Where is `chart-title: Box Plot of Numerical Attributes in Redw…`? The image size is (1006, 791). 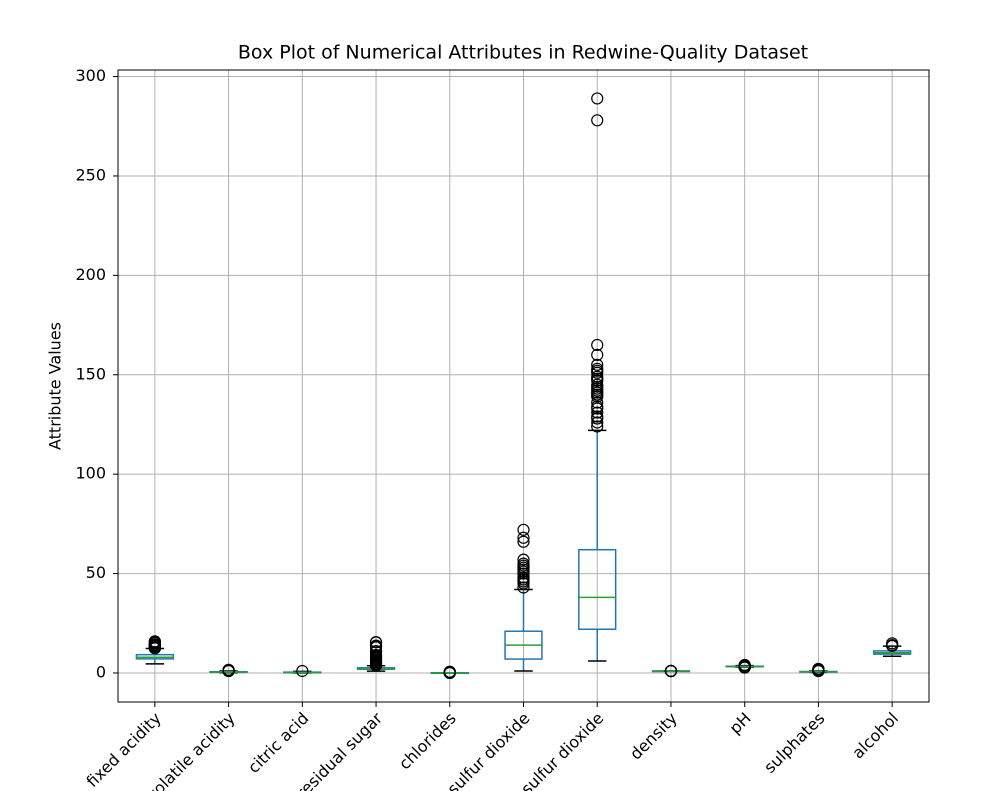 chart-title: Box Plot of Numerical Attributes in Redw… is located at coordinates (523, 53).